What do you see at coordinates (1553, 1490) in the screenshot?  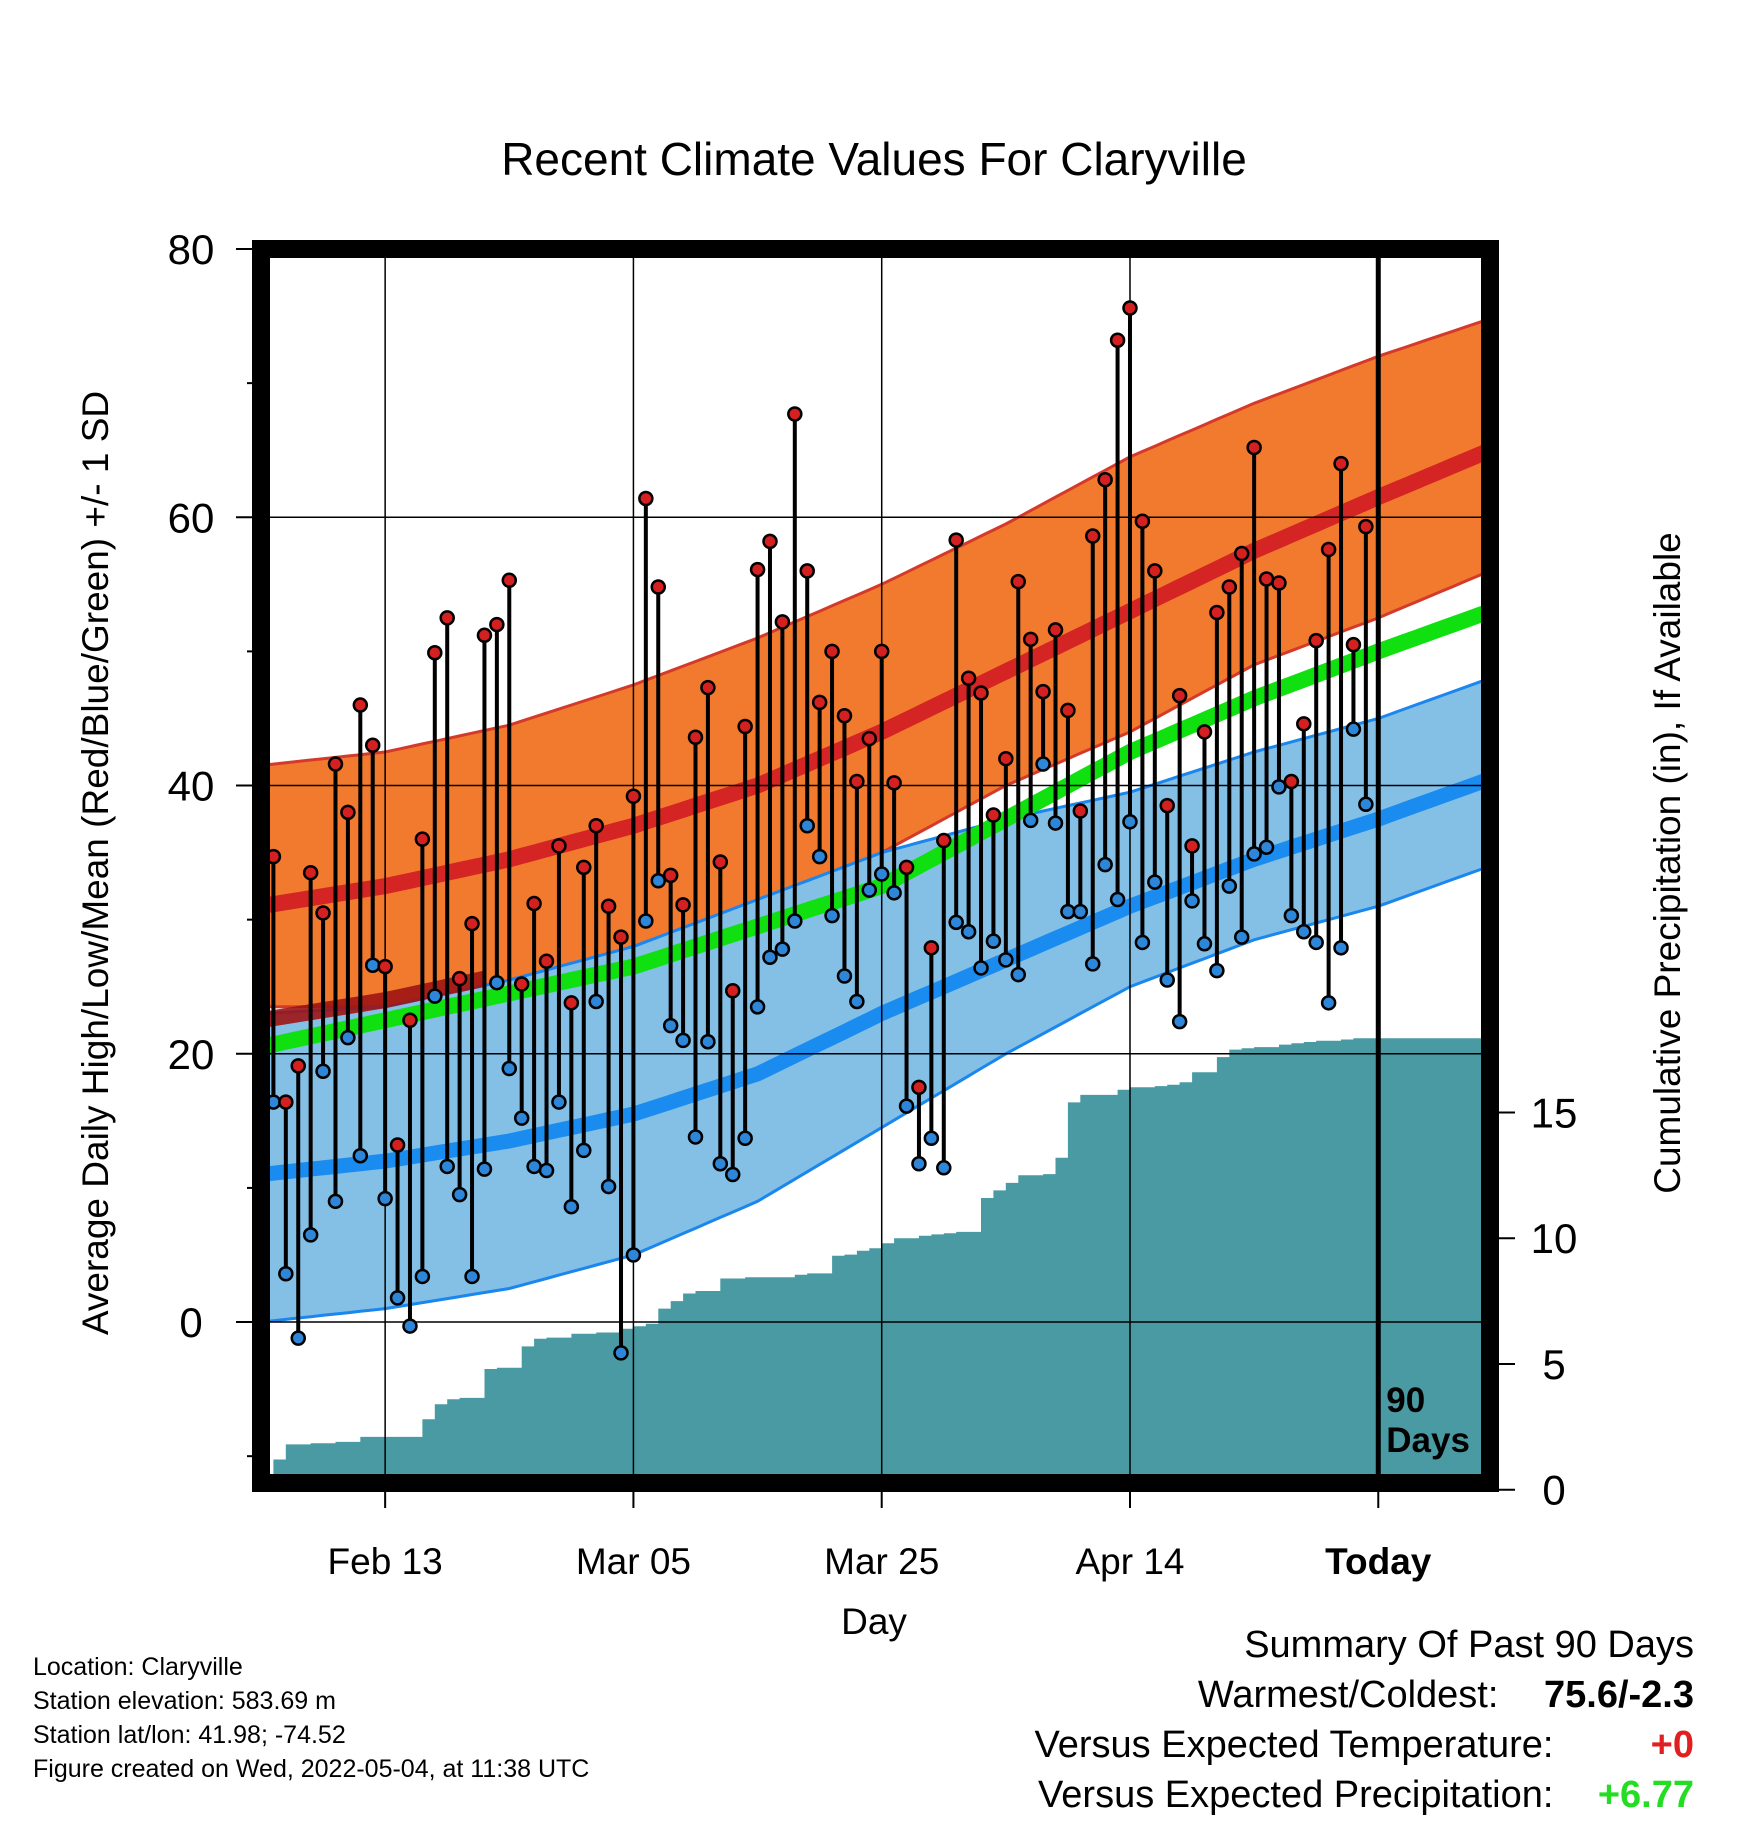 I see `y2-tick-label: 0` at bounding box center [1553, 1490].